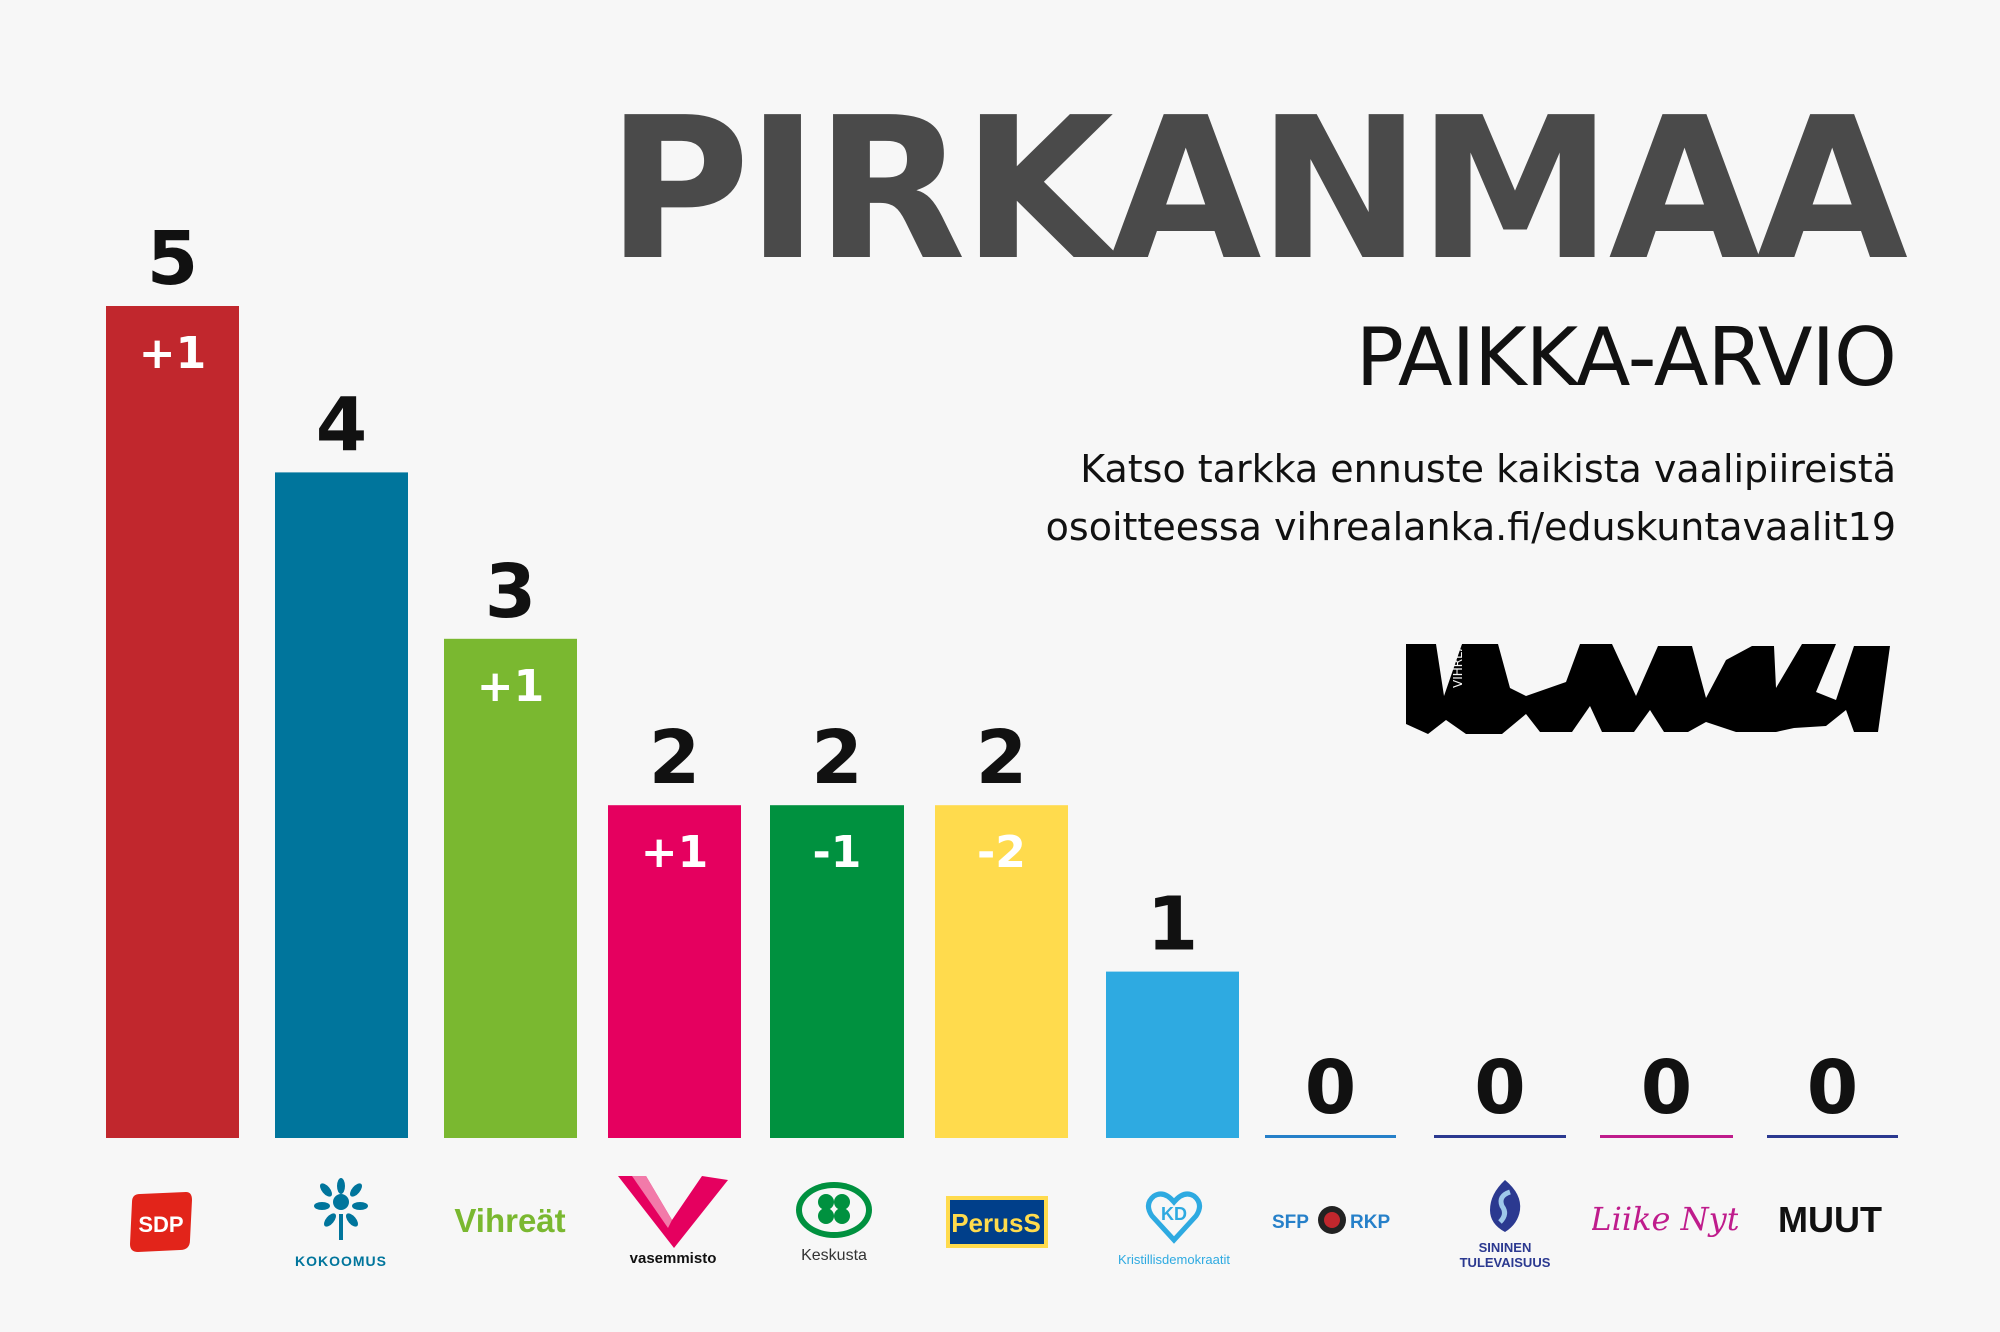  What do you see at coordinates (1001, 971) in the screenshot?
I see `bar-perussuomalaiset` at bounding box center [1001, 971].